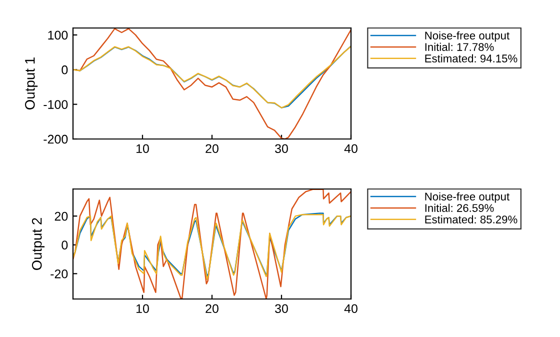 This screenshot has height=337, width=560. What do you see at coordinates (471, 58) in the screenshot?
I see `legend-label: Estimated: 94.15%` at bounding box center [471, 58].